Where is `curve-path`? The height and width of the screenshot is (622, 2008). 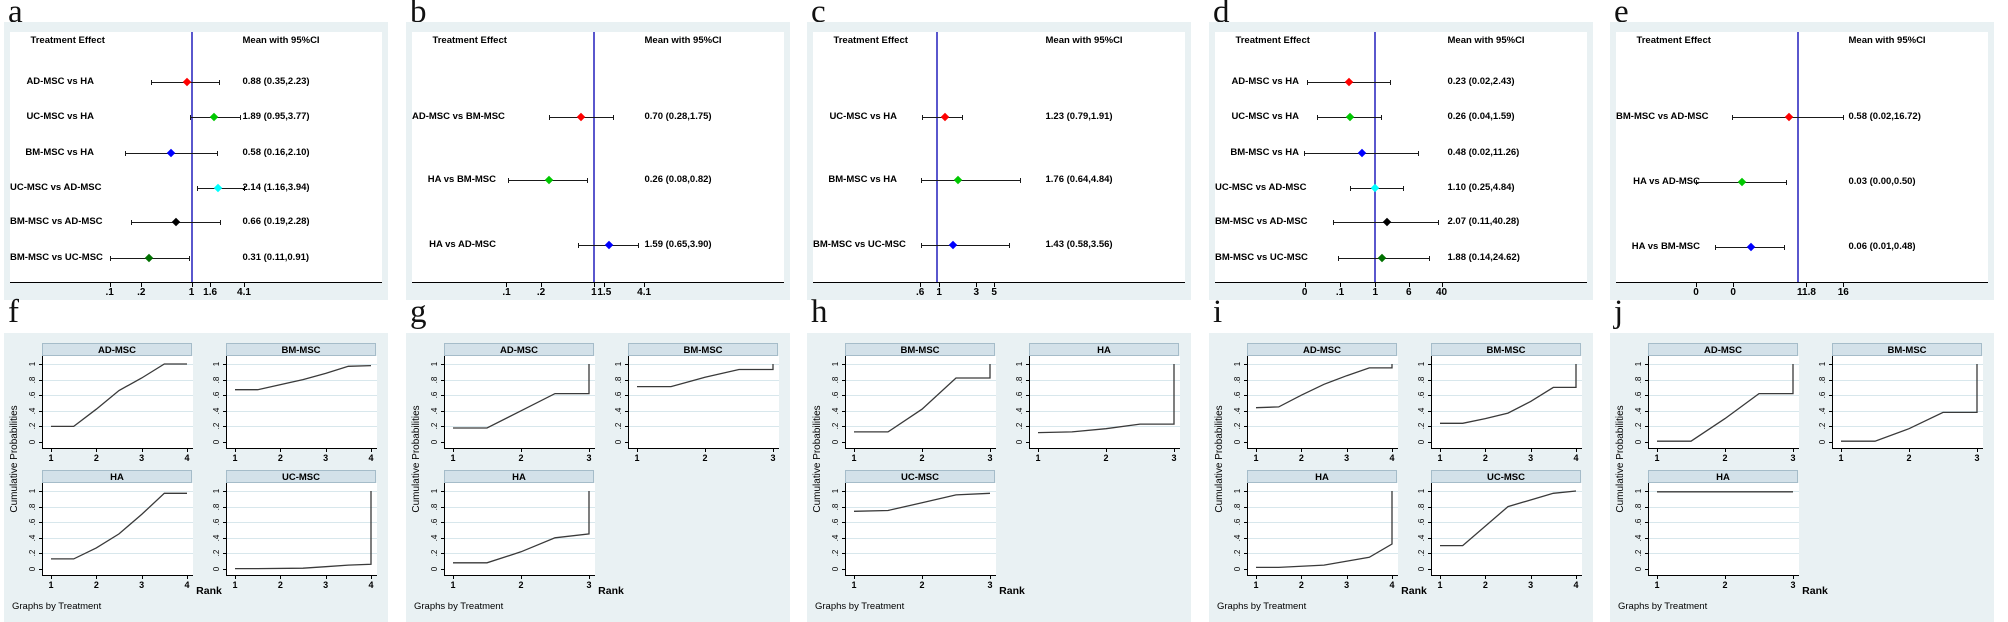
curve-path is located at coordinates (705, 376).